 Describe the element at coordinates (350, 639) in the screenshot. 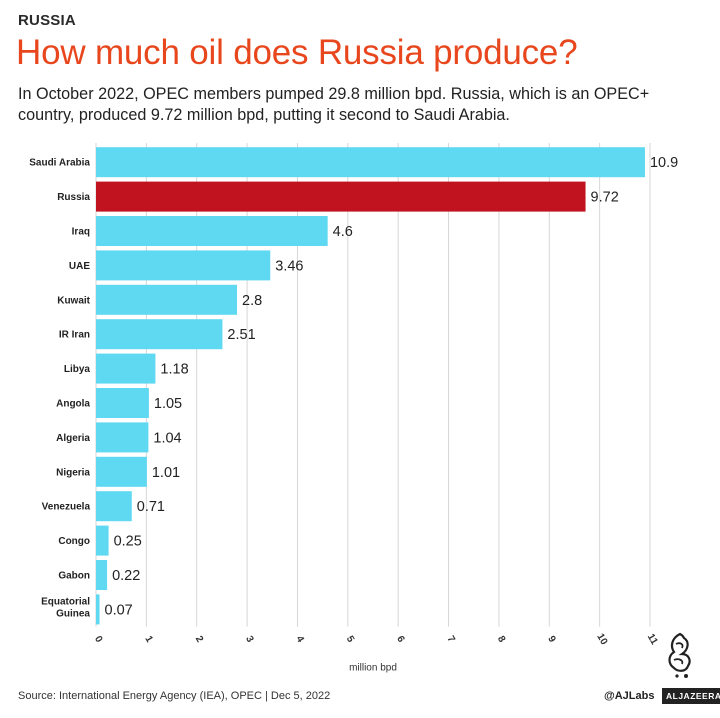

I see `x-tick-label: 5` at that location.